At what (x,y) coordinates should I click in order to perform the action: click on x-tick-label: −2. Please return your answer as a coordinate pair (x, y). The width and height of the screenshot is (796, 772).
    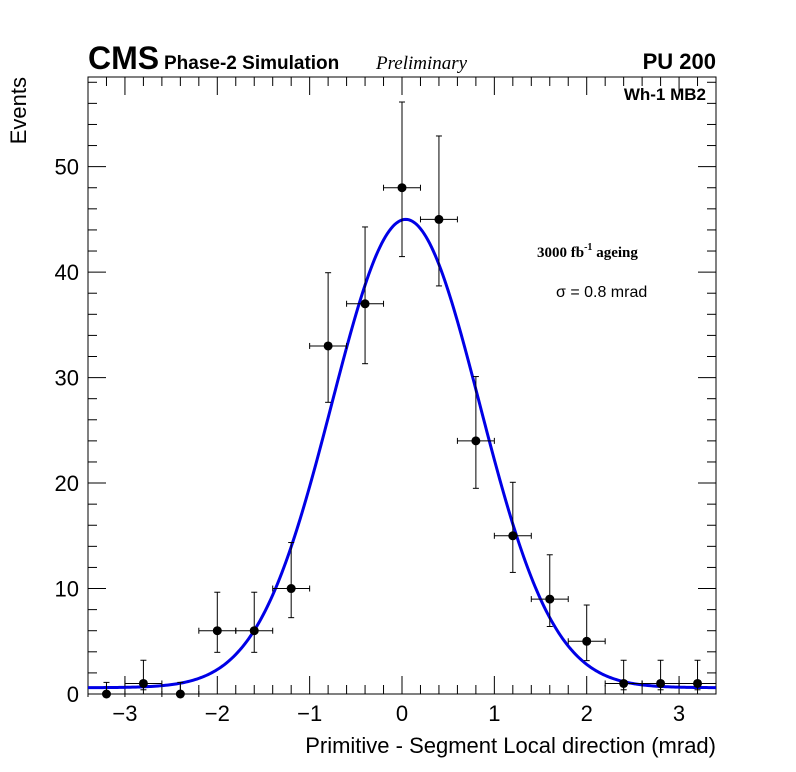
    Looking at the image, I should click on (217, 713).